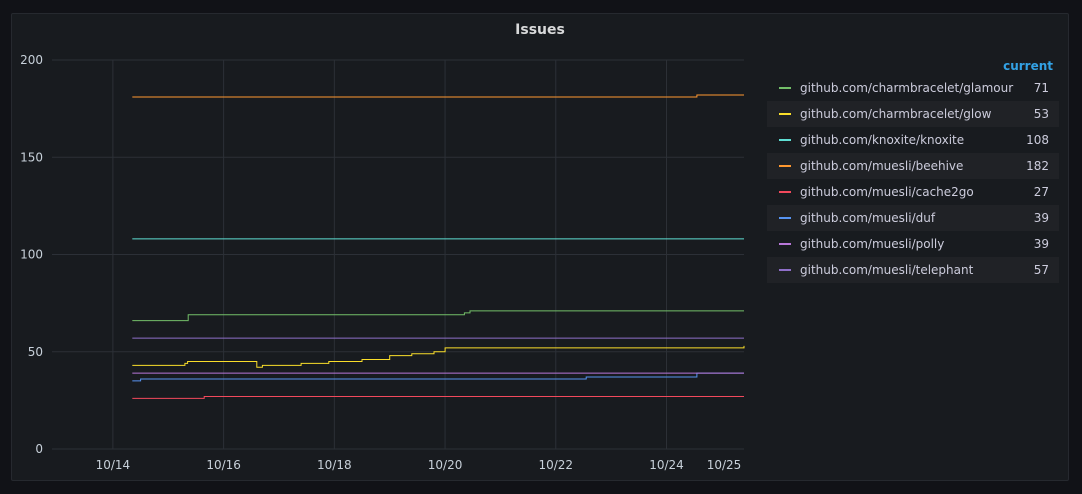  Describe the element at coordinates (882, 140) in the screenshot. I see `legend-series-name: github.com/knoxite/knoxite` at that location.